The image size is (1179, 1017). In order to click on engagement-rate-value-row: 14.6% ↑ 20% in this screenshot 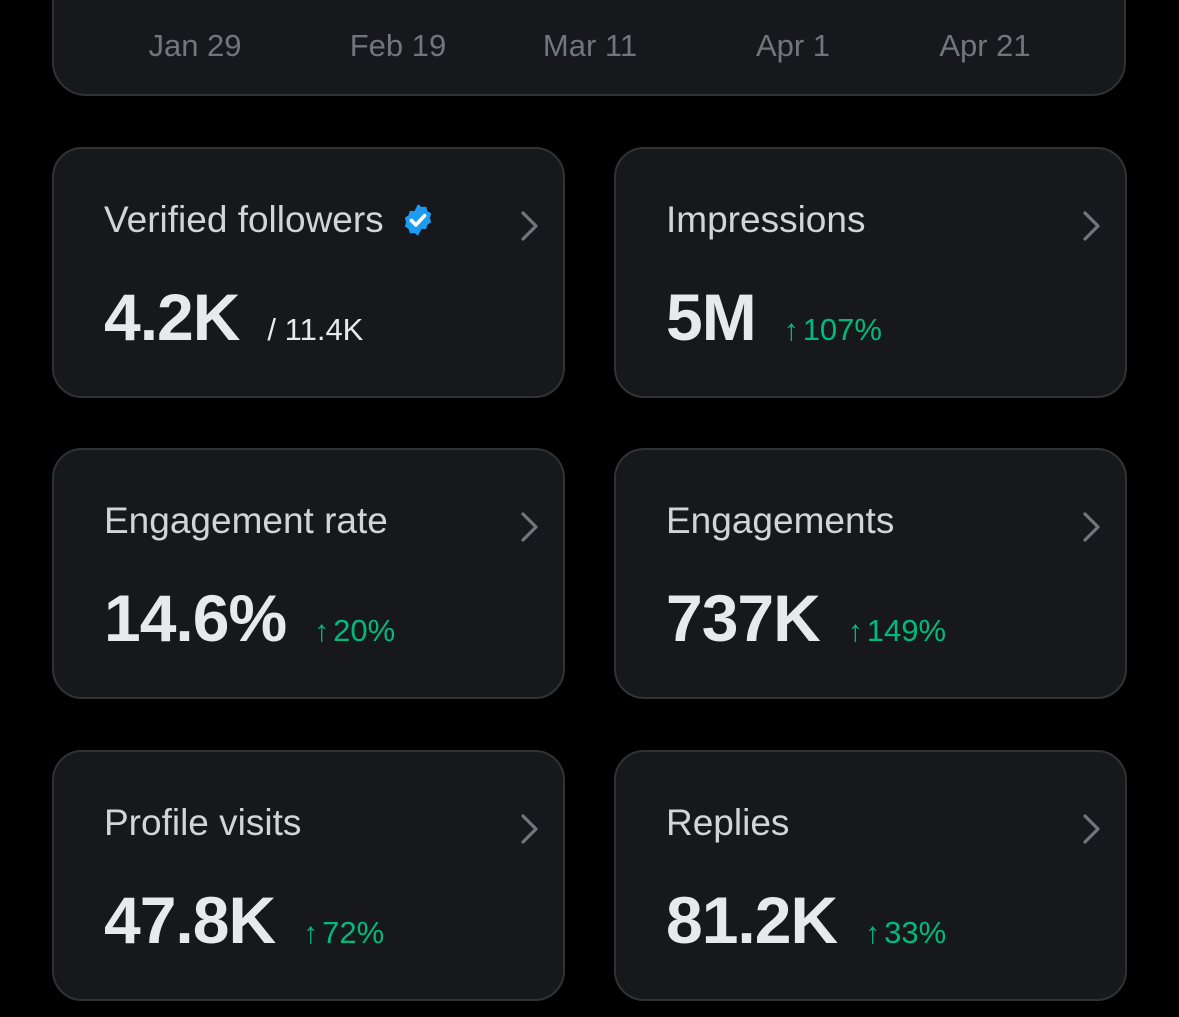, I will do `click(249, 618)`.